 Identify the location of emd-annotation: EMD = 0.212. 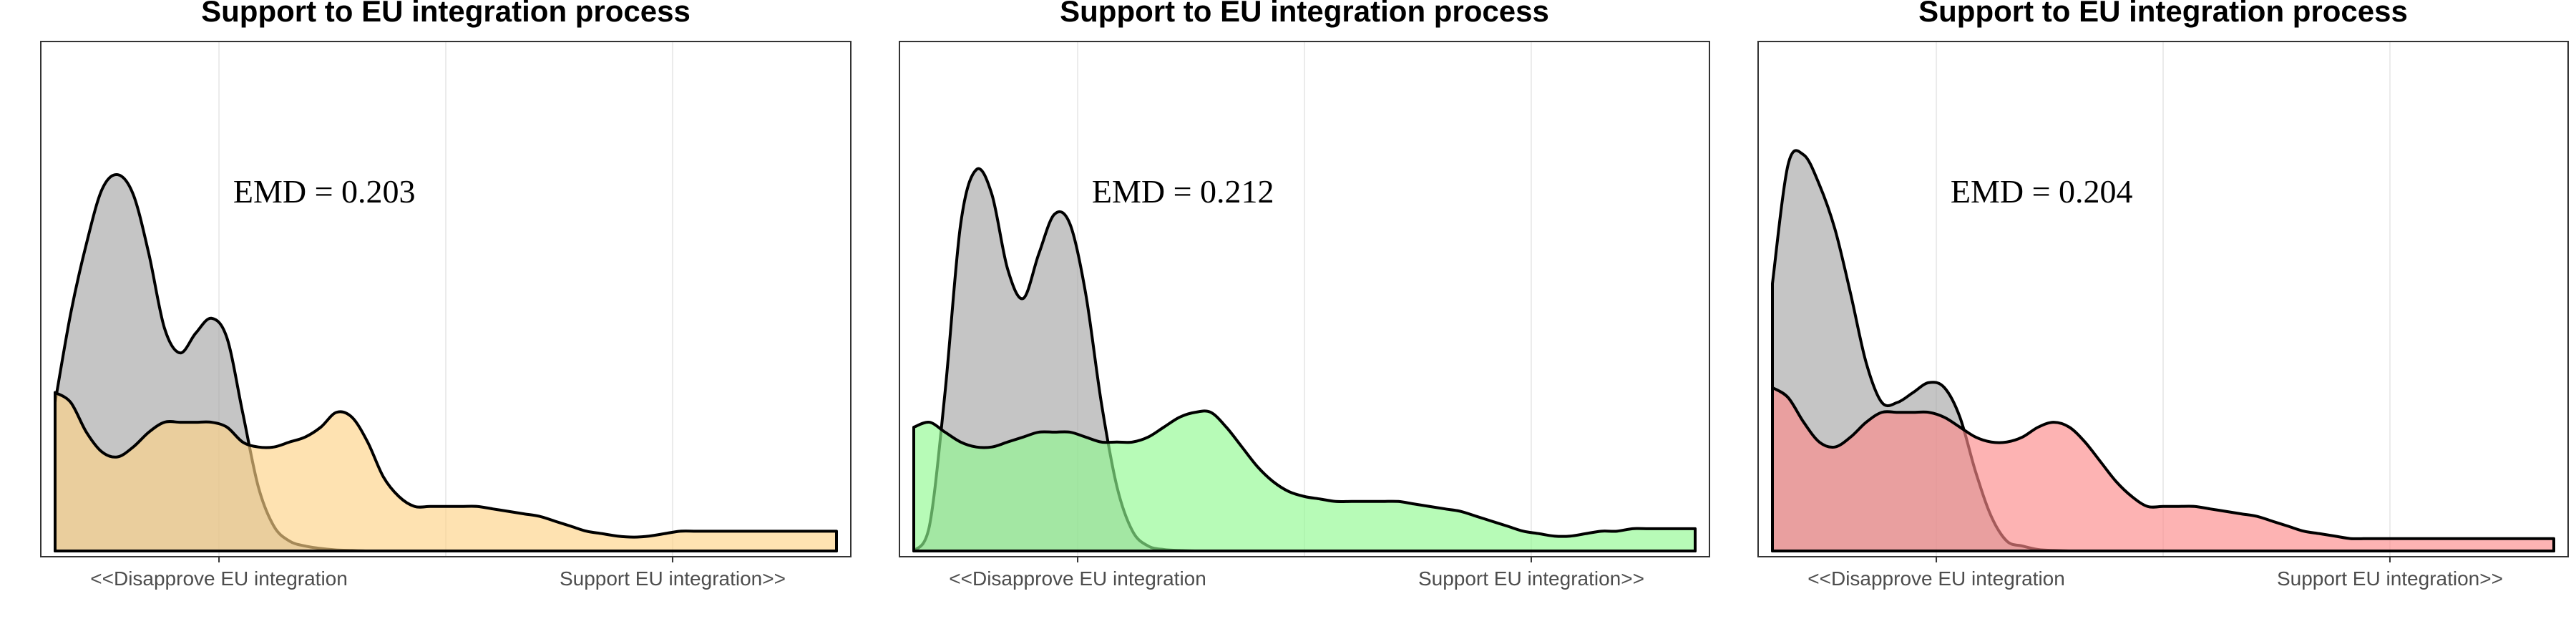
(1183, 191).